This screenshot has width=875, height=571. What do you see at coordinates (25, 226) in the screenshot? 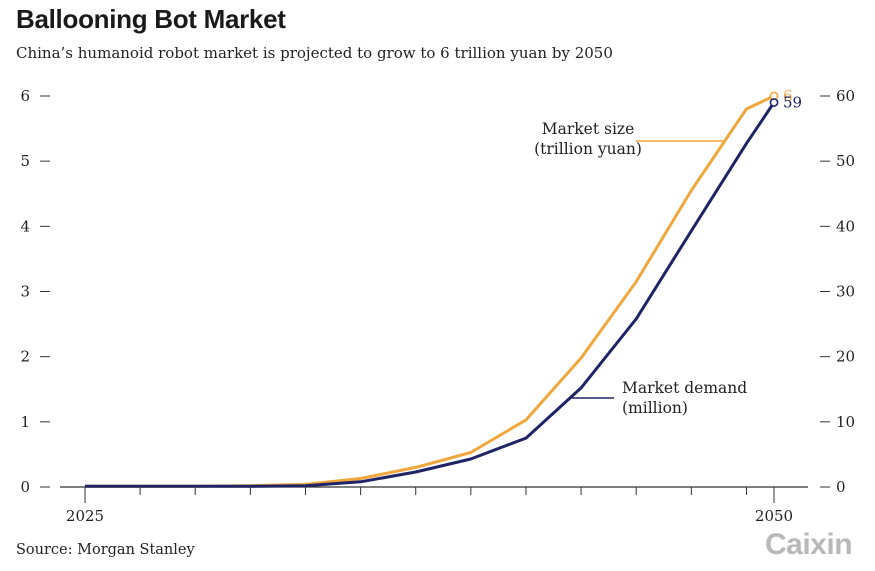
I see `left-tick-label-4: 4` at bounding box center [25, 226].